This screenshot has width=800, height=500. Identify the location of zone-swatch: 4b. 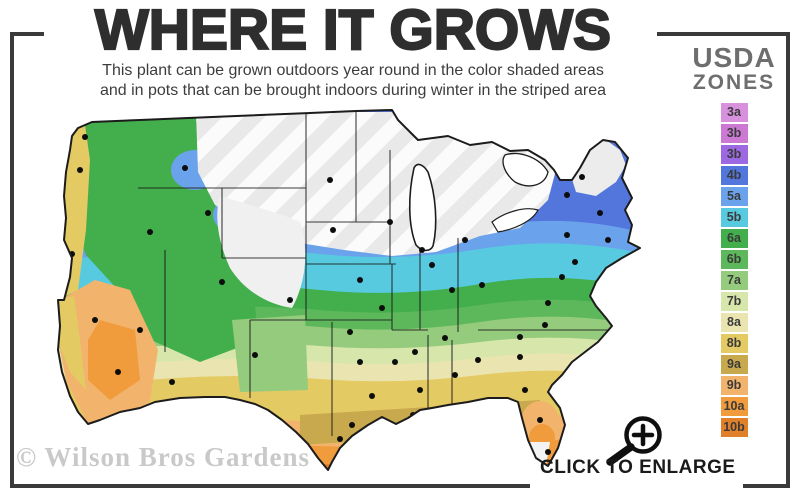
(734, 175).